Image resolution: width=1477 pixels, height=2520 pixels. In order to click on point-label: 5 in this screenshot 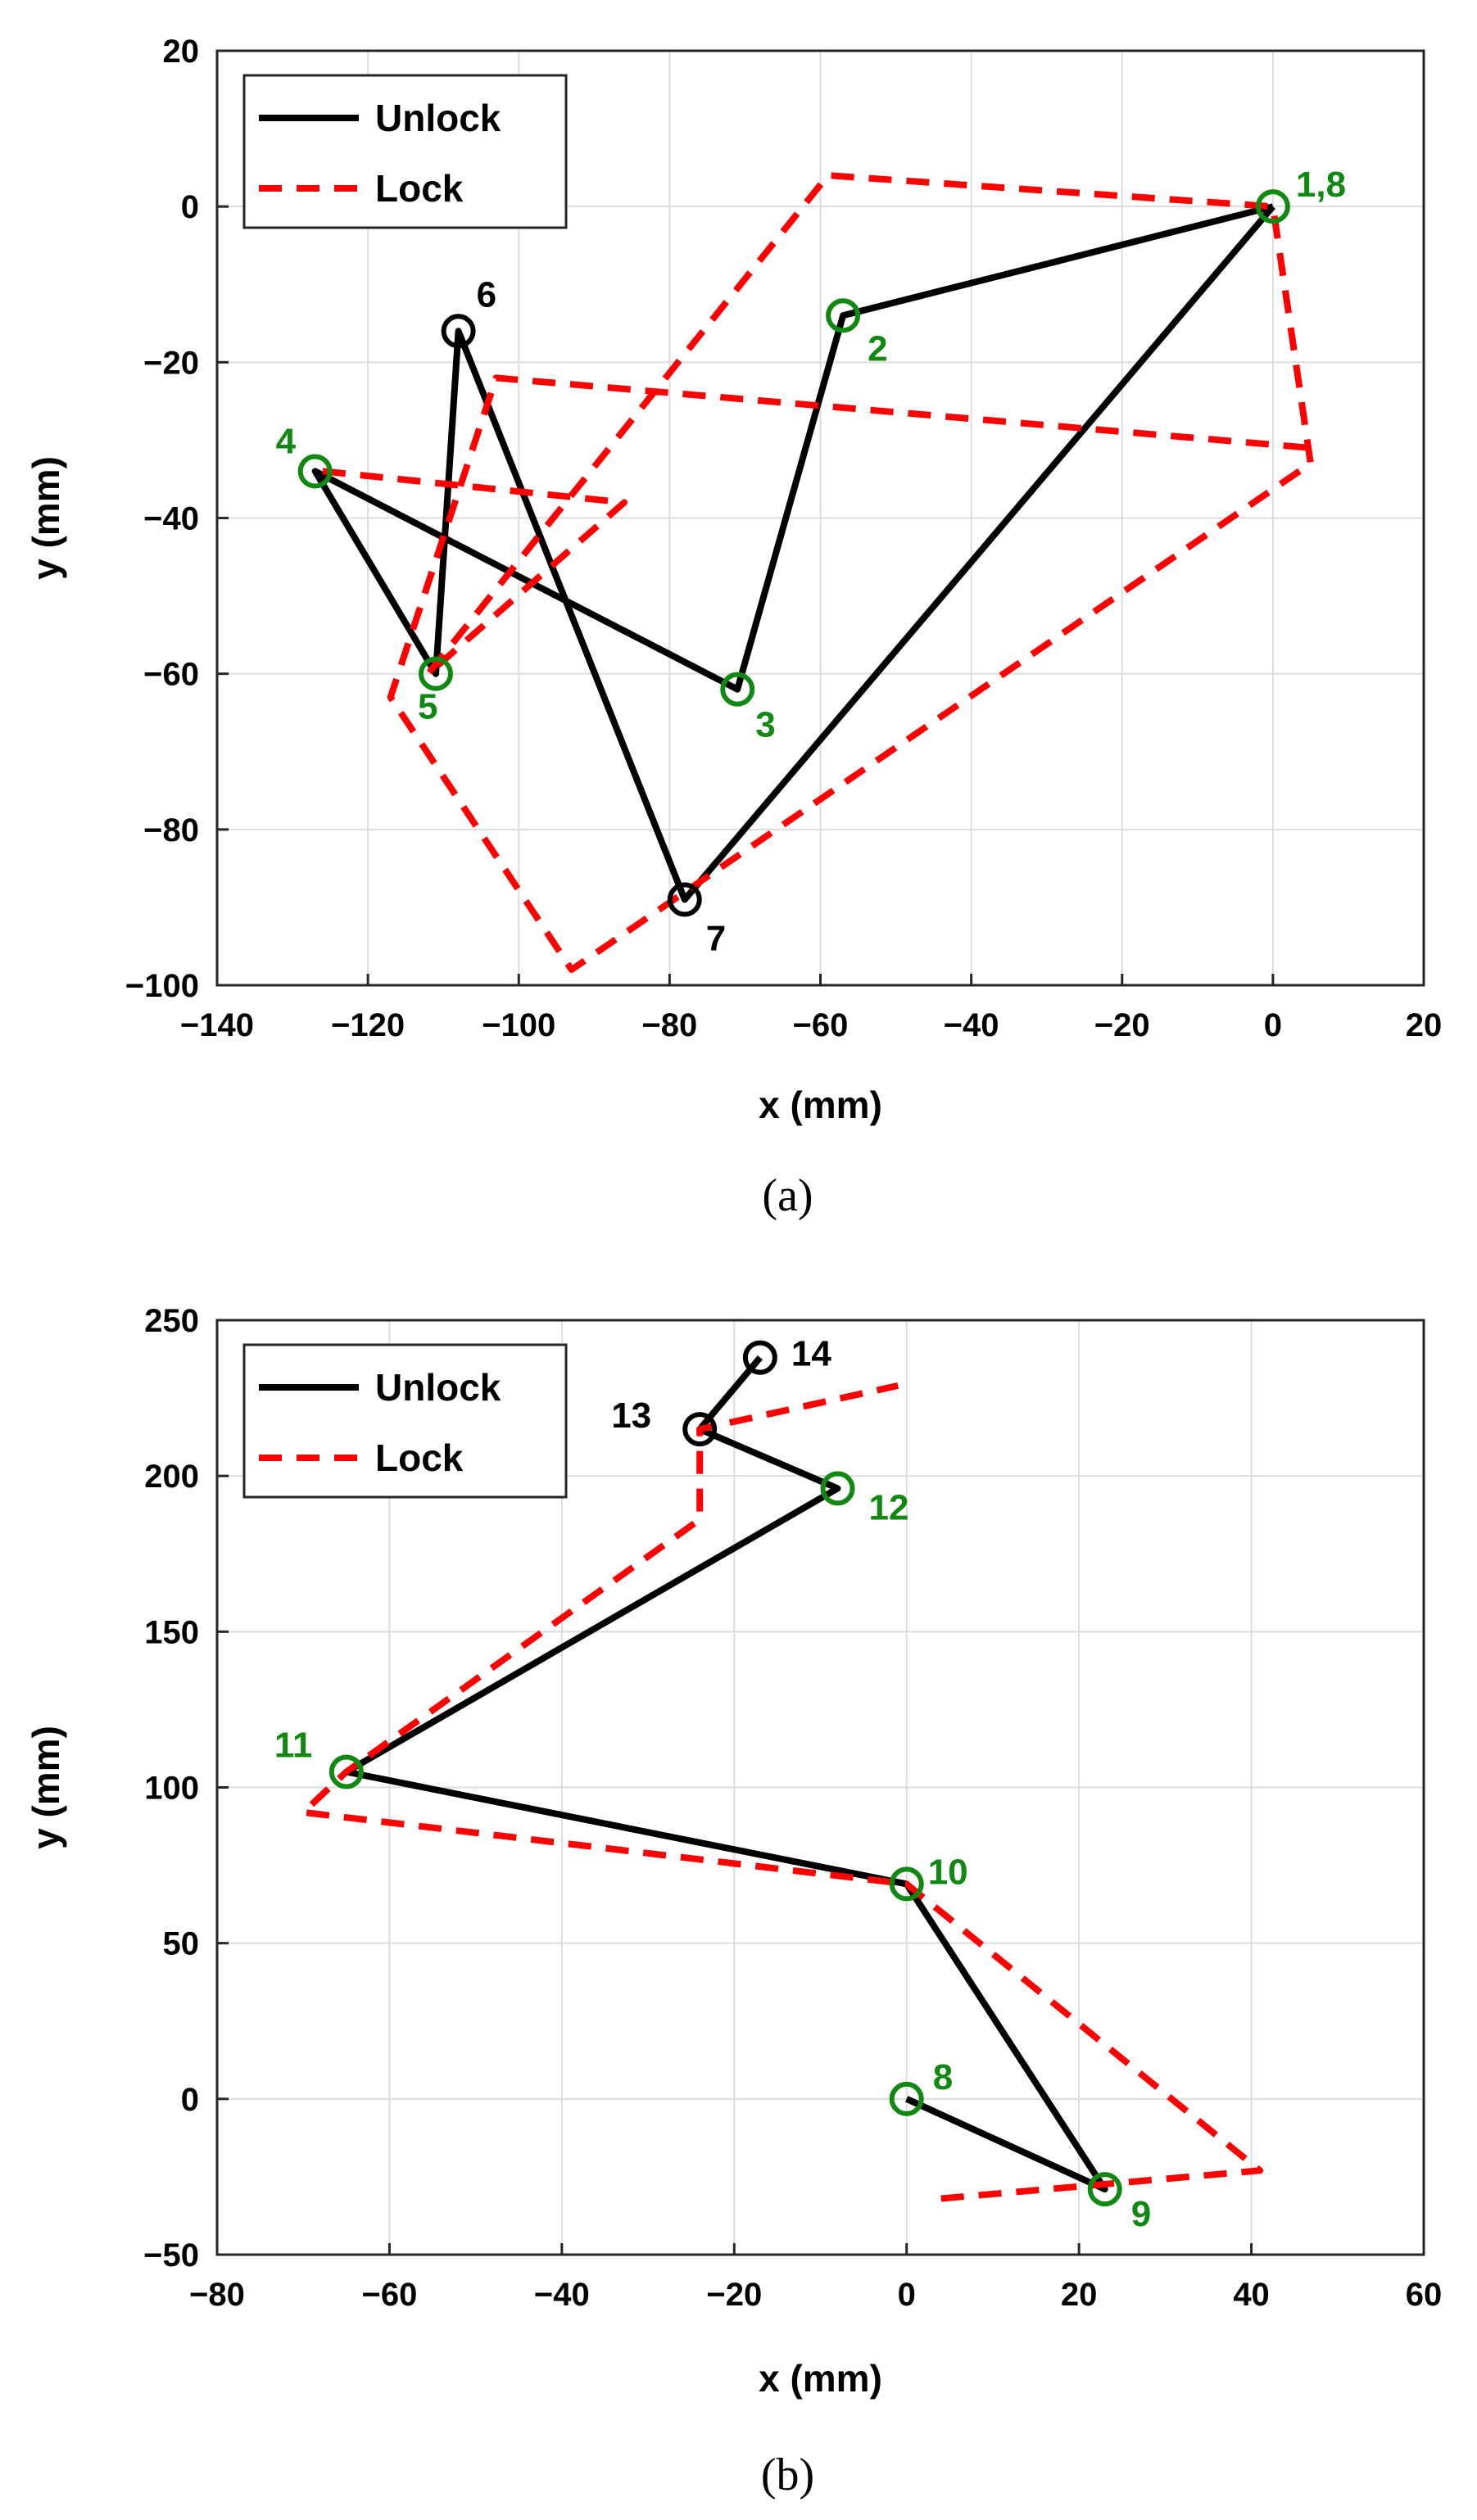, I will do `click(427, 707)`.